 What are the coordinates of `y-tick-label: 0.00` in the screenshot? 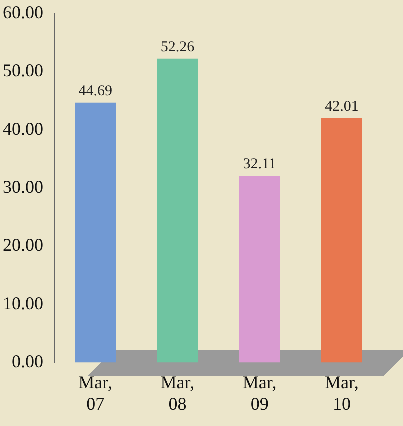 It's located at (28, 362).